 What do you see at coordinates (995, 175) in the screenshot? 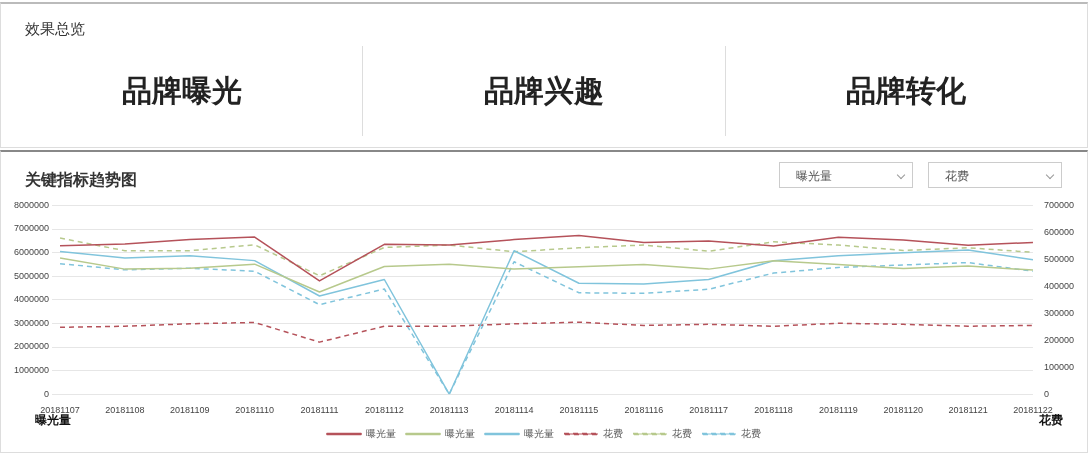
I see `dropdown-field: 花费` at bounding box center [995, 175].